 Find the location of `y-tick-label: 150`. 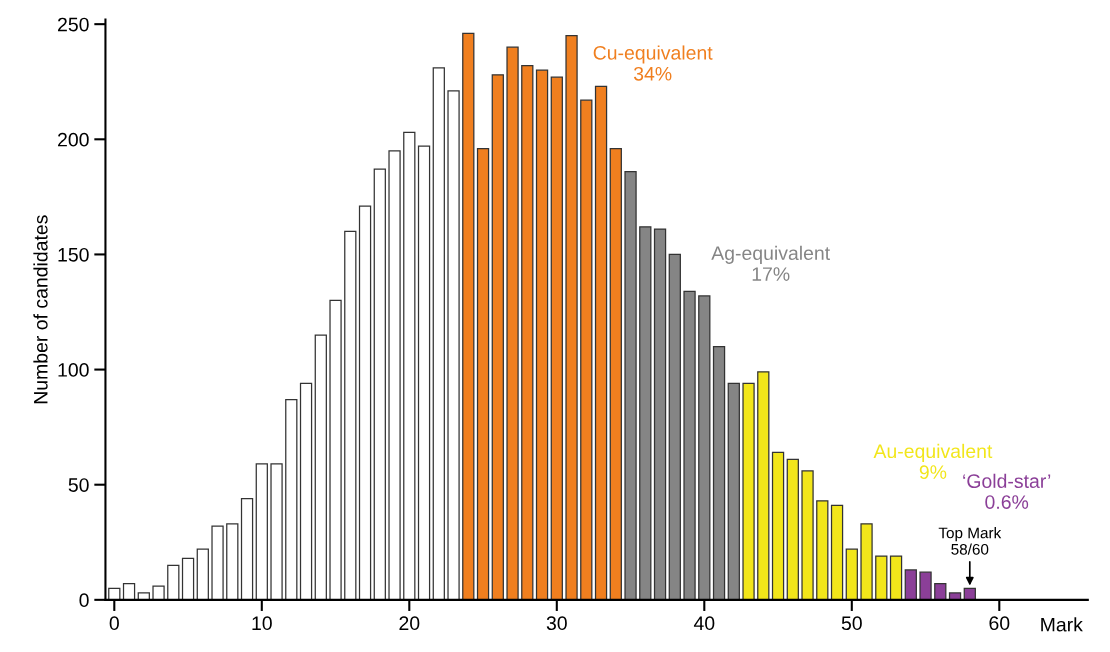

y-tick-label: 150 is located at coordinates (73, 254).